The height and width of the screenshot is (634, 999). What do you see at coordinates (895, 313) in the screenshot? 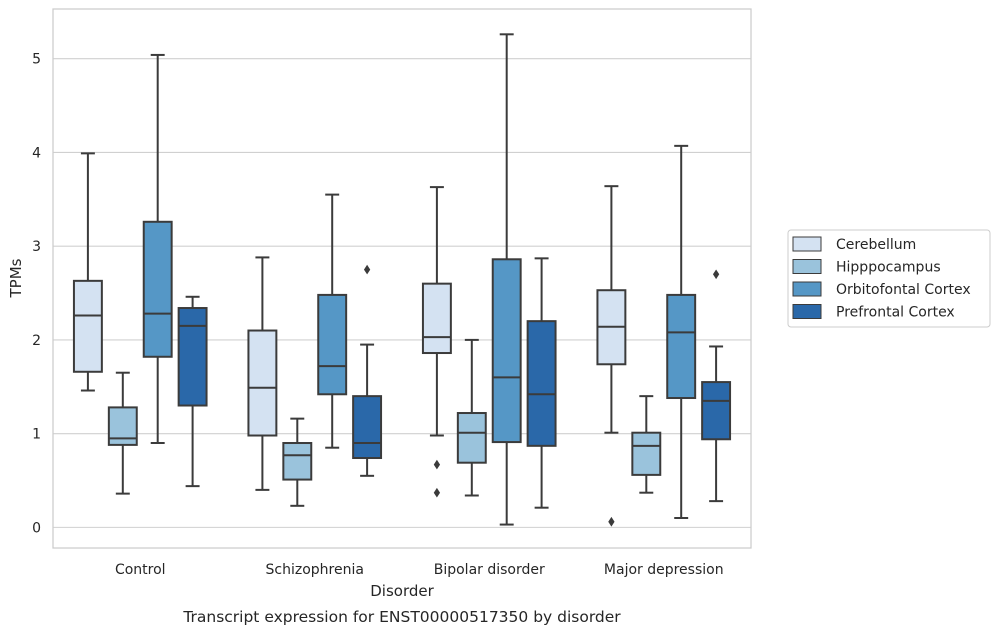
I see `legend-label: Prefrontal Cortex` at bounding box center [895, 313].